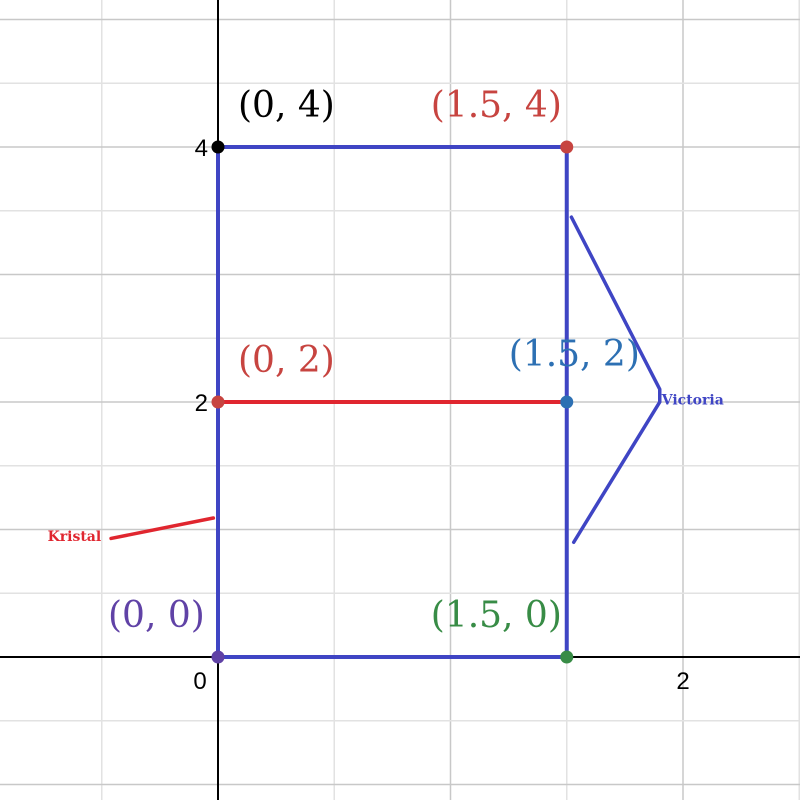  What do you see at coordinates (75, 537) in the screenshot?
I see `annotation-label: Kristal` at bounding box center [75, 537].